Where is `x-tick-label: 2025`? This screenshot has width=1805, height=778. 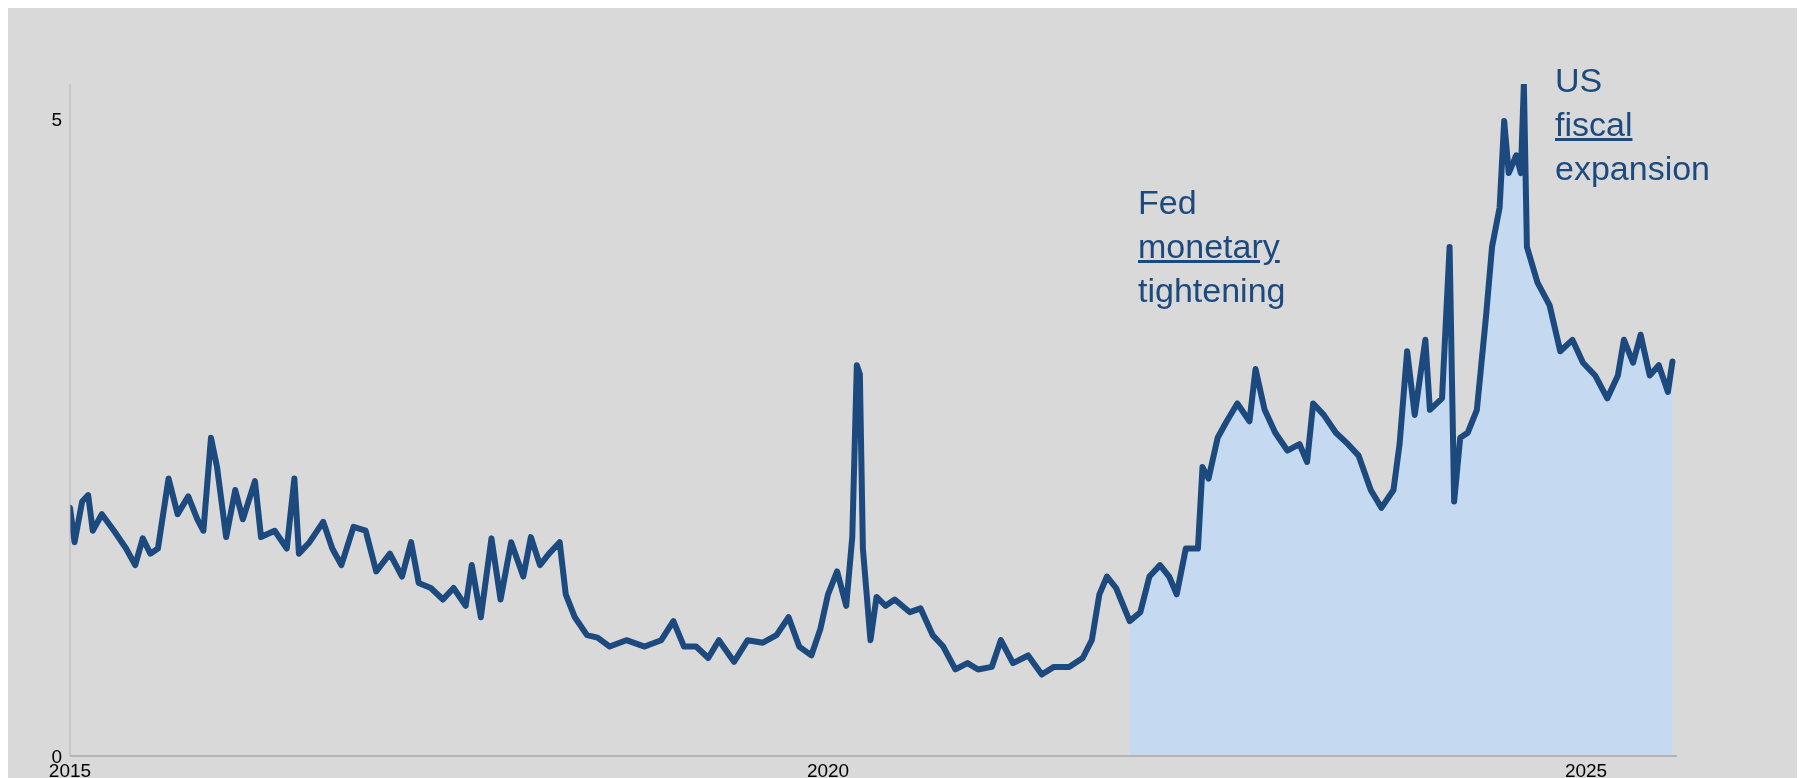
x-tick-label: 2025 is located at coordinates (1586, 769).